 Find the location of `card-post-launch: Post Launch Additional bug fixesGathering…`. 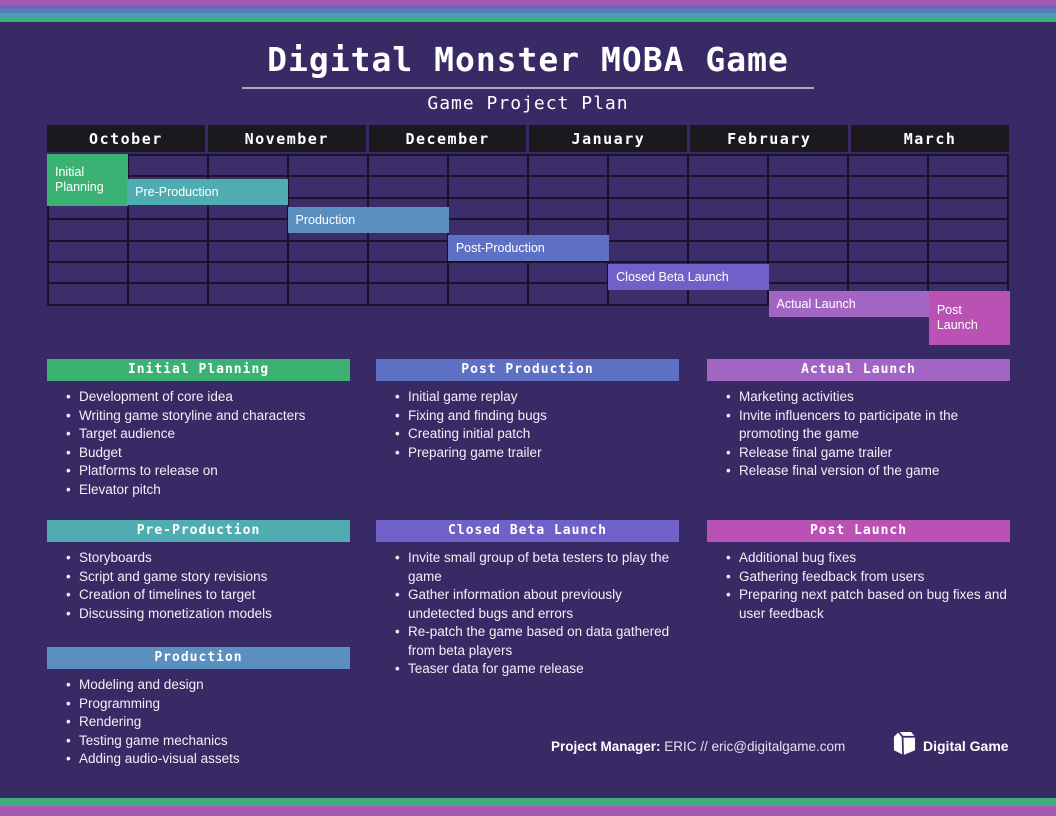

card-post-launch: Post Launch Additional bug fixesGathering… is located at coordinates (858, 571).